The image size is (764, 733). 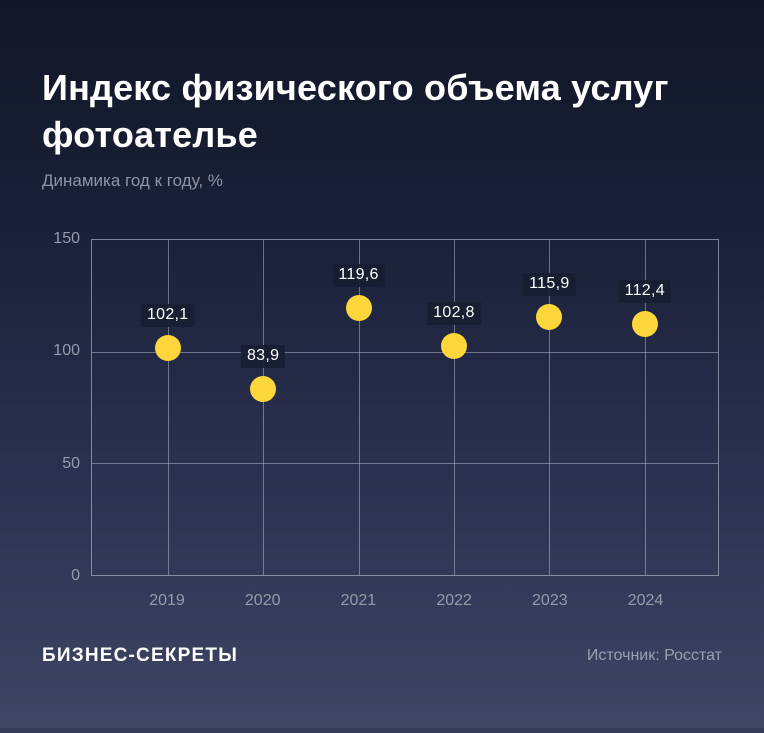 I want to click on data-point-value-label: 115,9, so click(x=549, y=284).